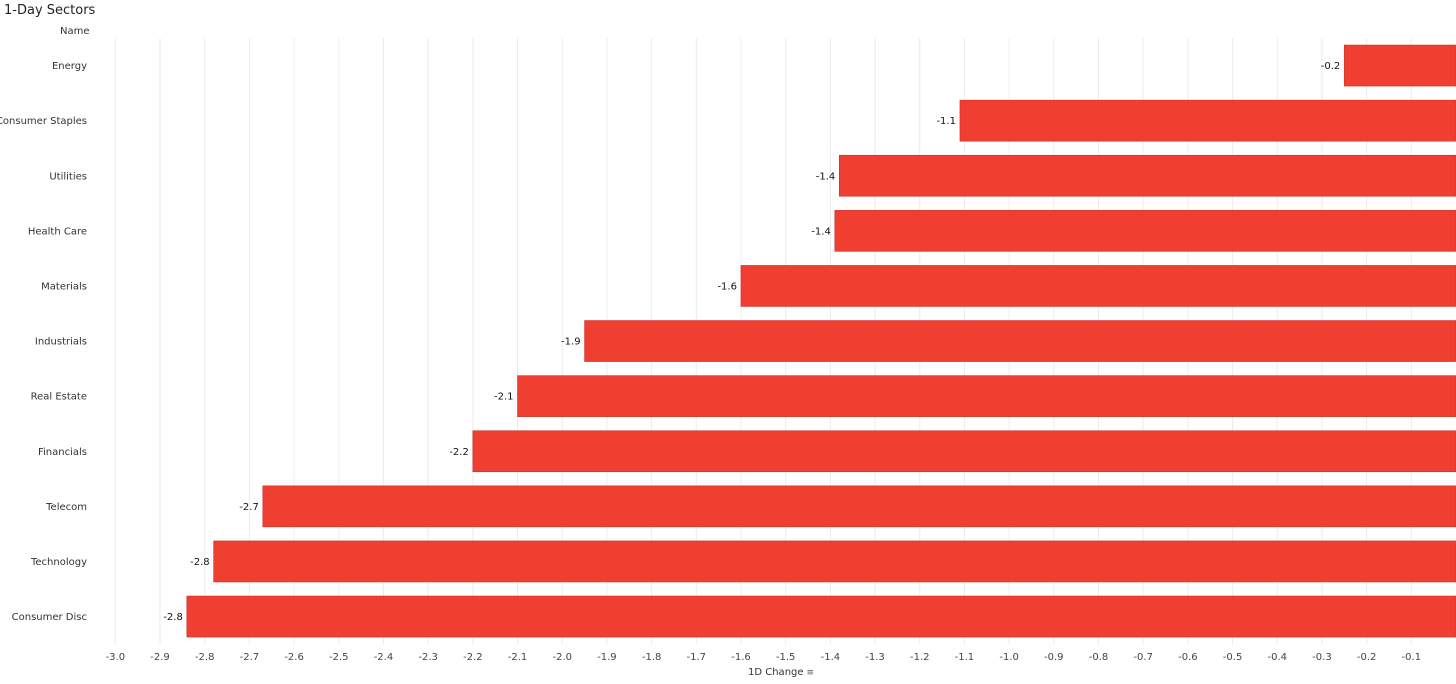  What do you see at coordinates (727, 286) in the screenshot?
I see `data-label: -1.6` at bounding box center [727, 286].